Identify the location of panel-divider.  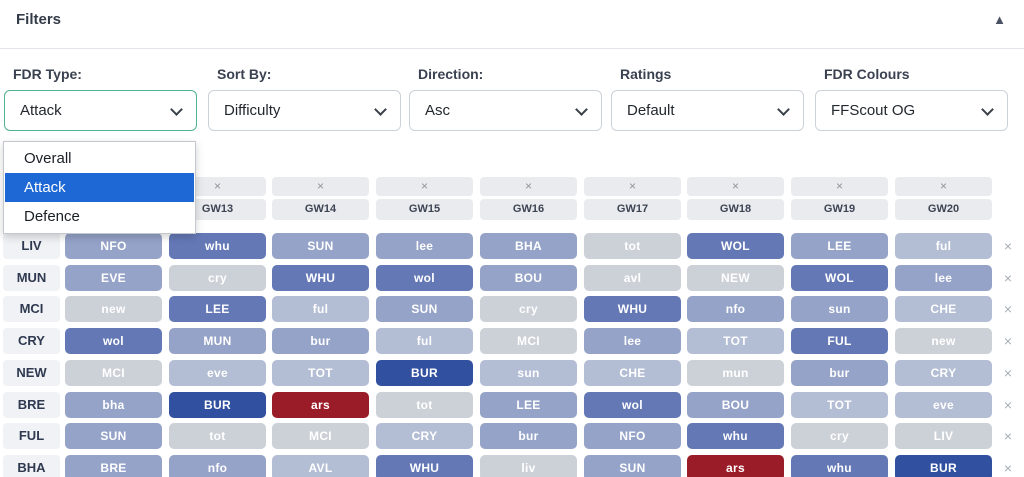
(512, 48).